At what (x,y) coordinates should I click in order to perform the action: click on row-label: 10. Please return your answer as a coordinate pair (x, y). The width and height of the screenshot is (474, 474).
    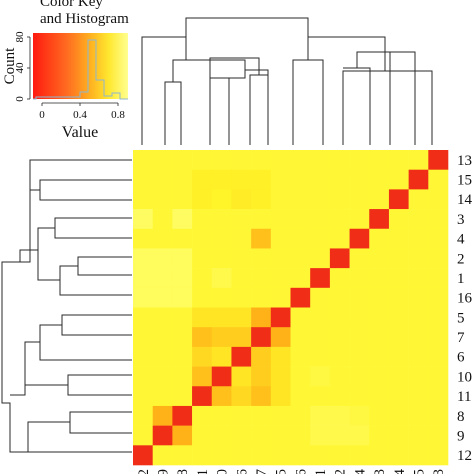
    Looking at the image, I should click on (464, 377).